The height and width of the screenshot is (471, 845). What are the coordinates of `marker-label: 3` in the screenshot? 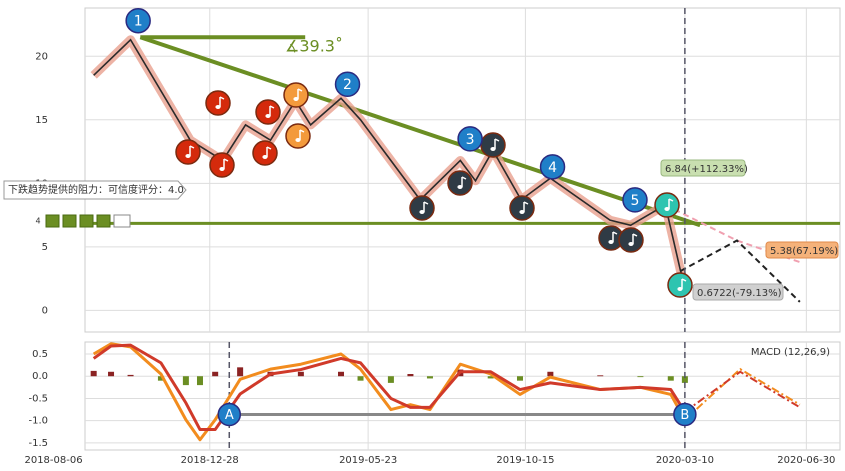 It's located at (470, 140).